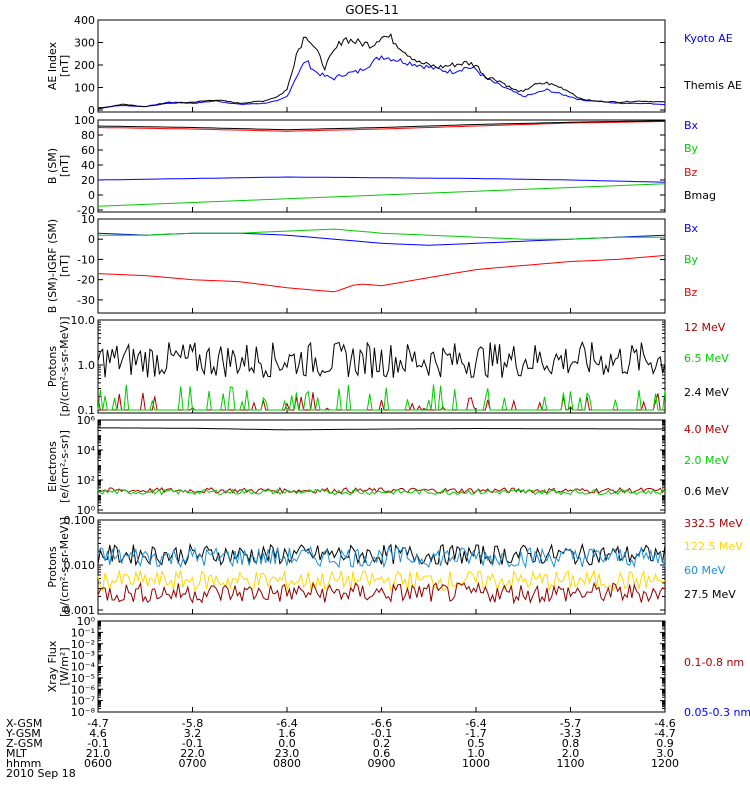 This screenshot has height=800, width=750. Describe the element at coordinates (665, 743) in the screenshot. I see `xaxis-value: 0.9` at that location.